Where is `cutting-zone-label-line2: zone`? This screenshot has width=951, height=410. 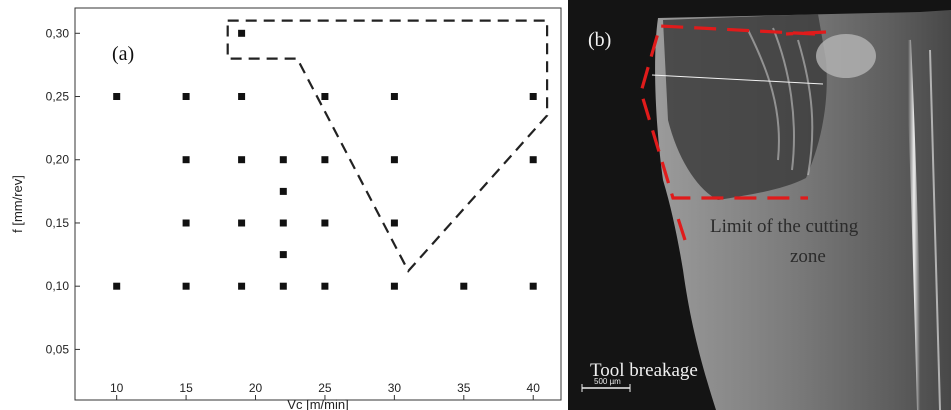
cutting-zone-label-line2: zone is located at coordinates (808, 256).